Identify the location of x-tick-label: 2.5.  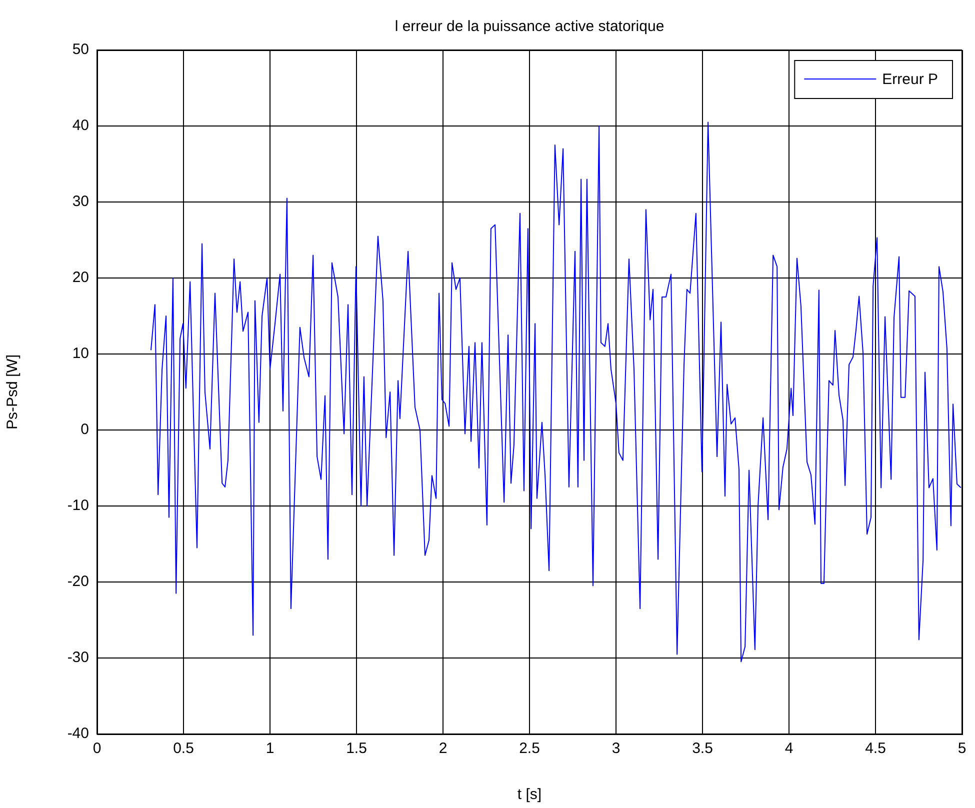
(529, 749).